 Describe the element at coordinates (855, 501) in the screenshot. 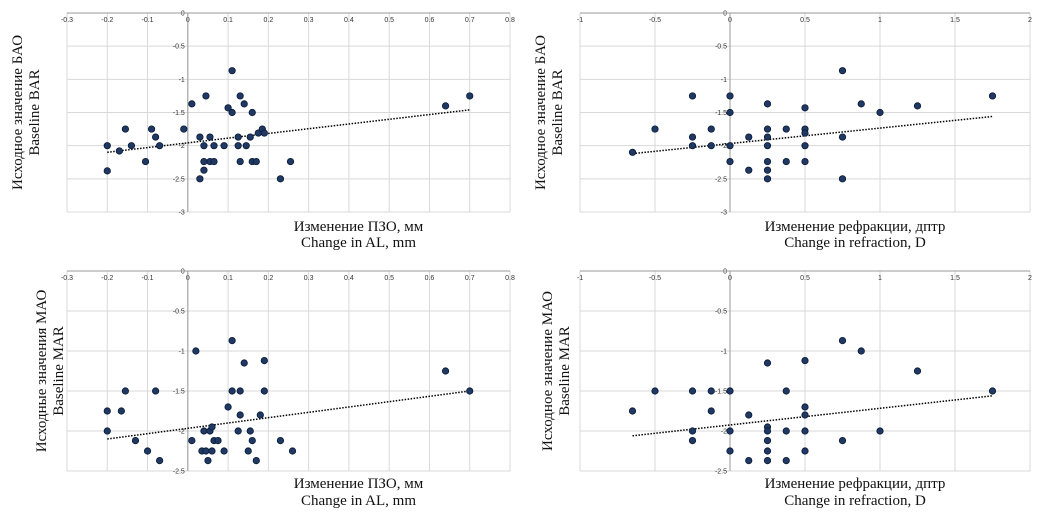

I see `x-axis-label-en: Change in refraction, D` at that location.